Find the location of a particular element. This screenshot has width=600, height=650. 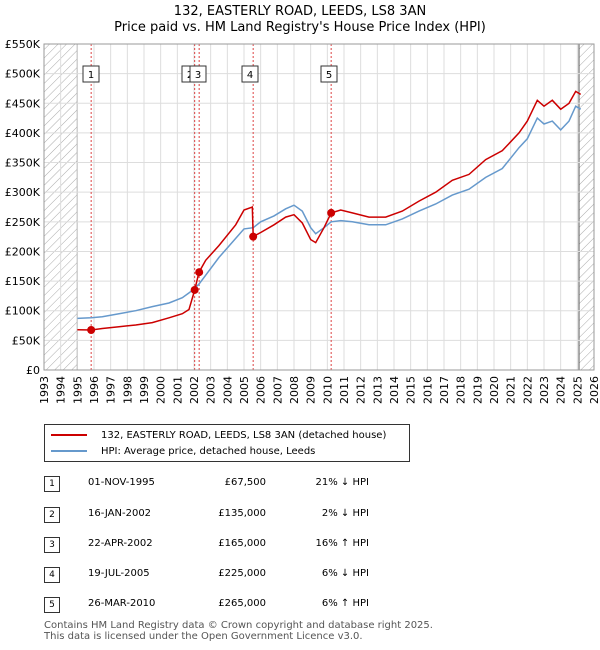

x-tick-label: 2009 is located at coordinates (311, 390).